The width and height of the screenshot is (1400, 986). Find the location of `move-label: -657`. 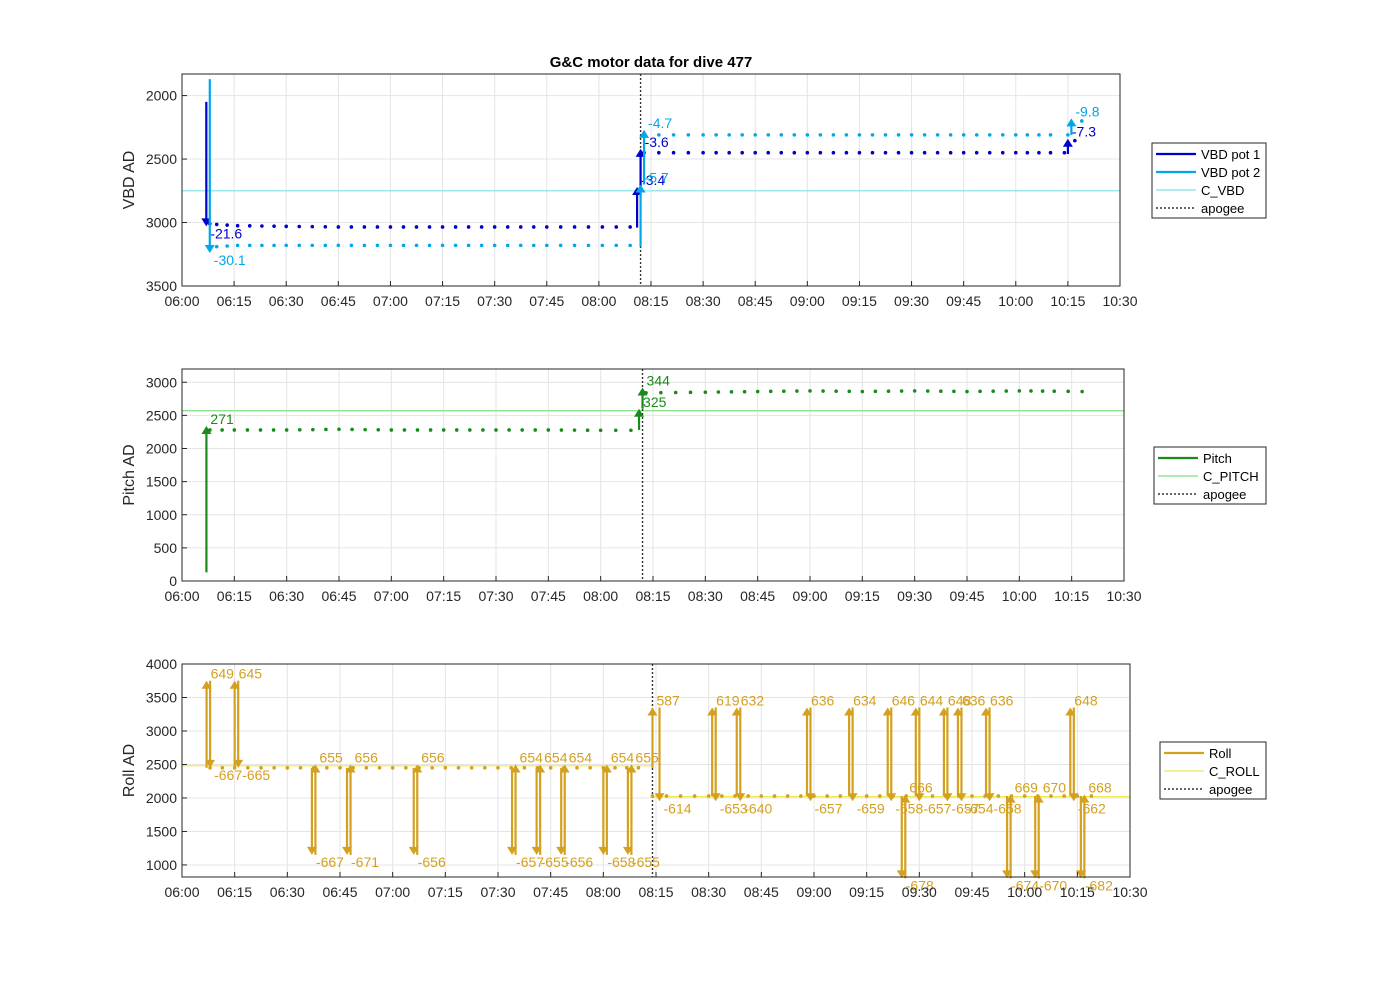

move-label: -657 is located at coordinates (530, 862).